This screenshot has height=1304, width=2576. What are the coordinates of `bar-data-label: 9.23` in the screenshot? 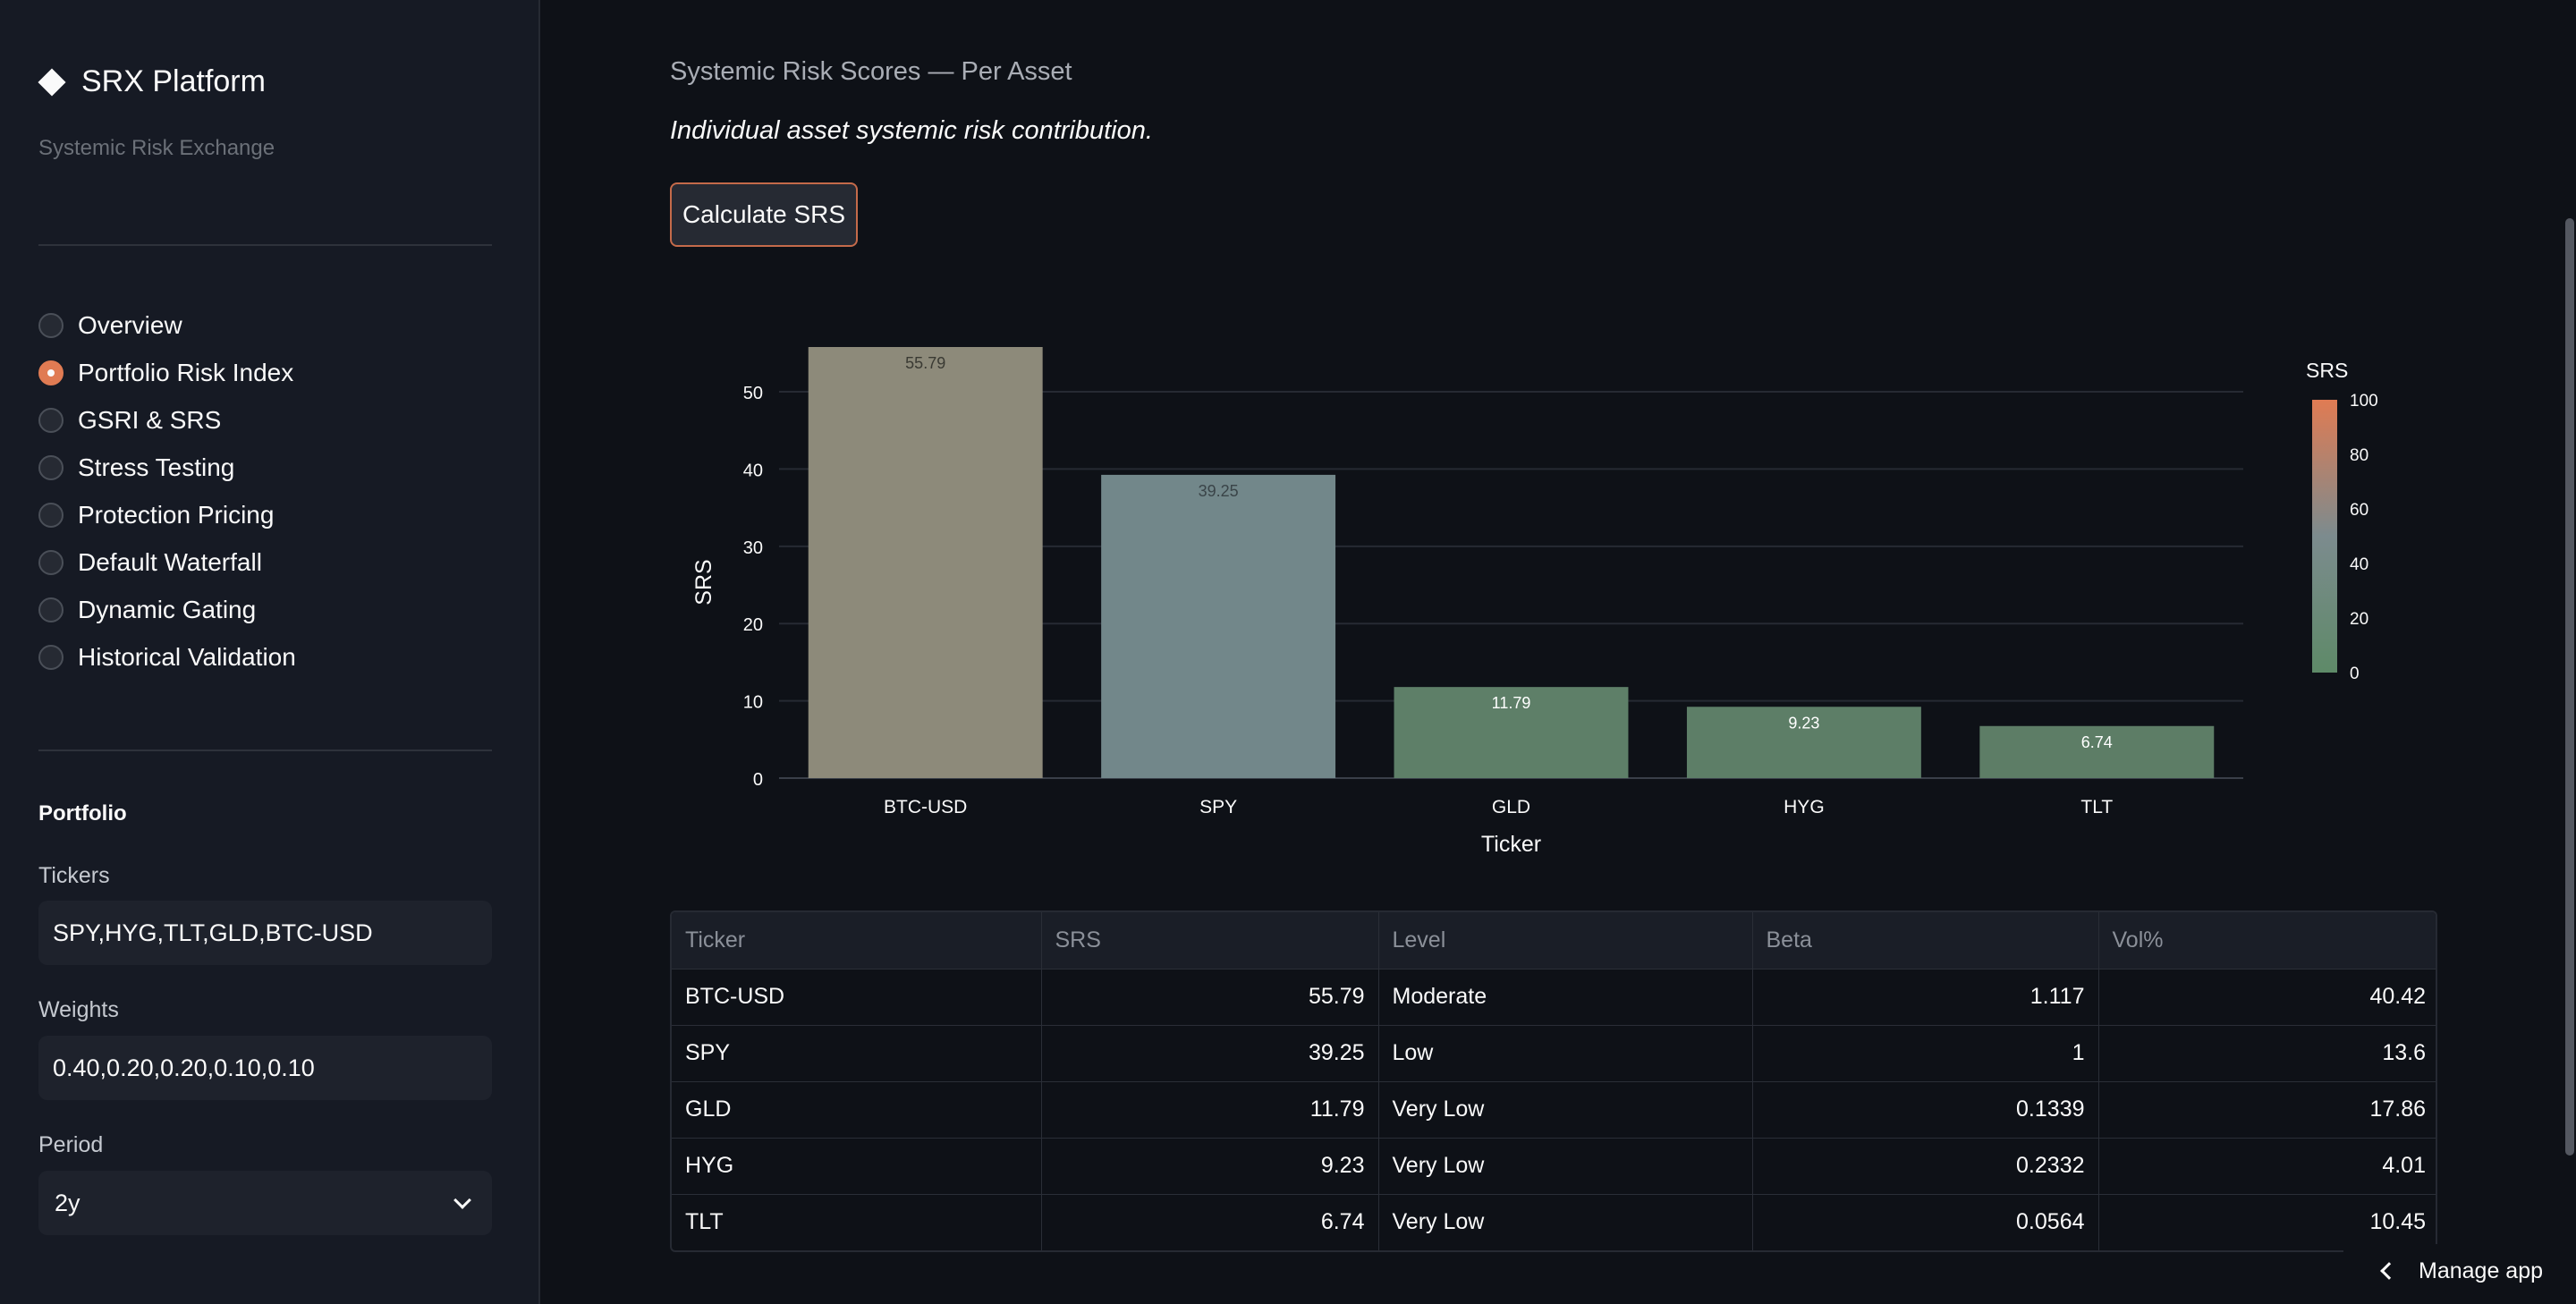 It's located at (1803, 723).